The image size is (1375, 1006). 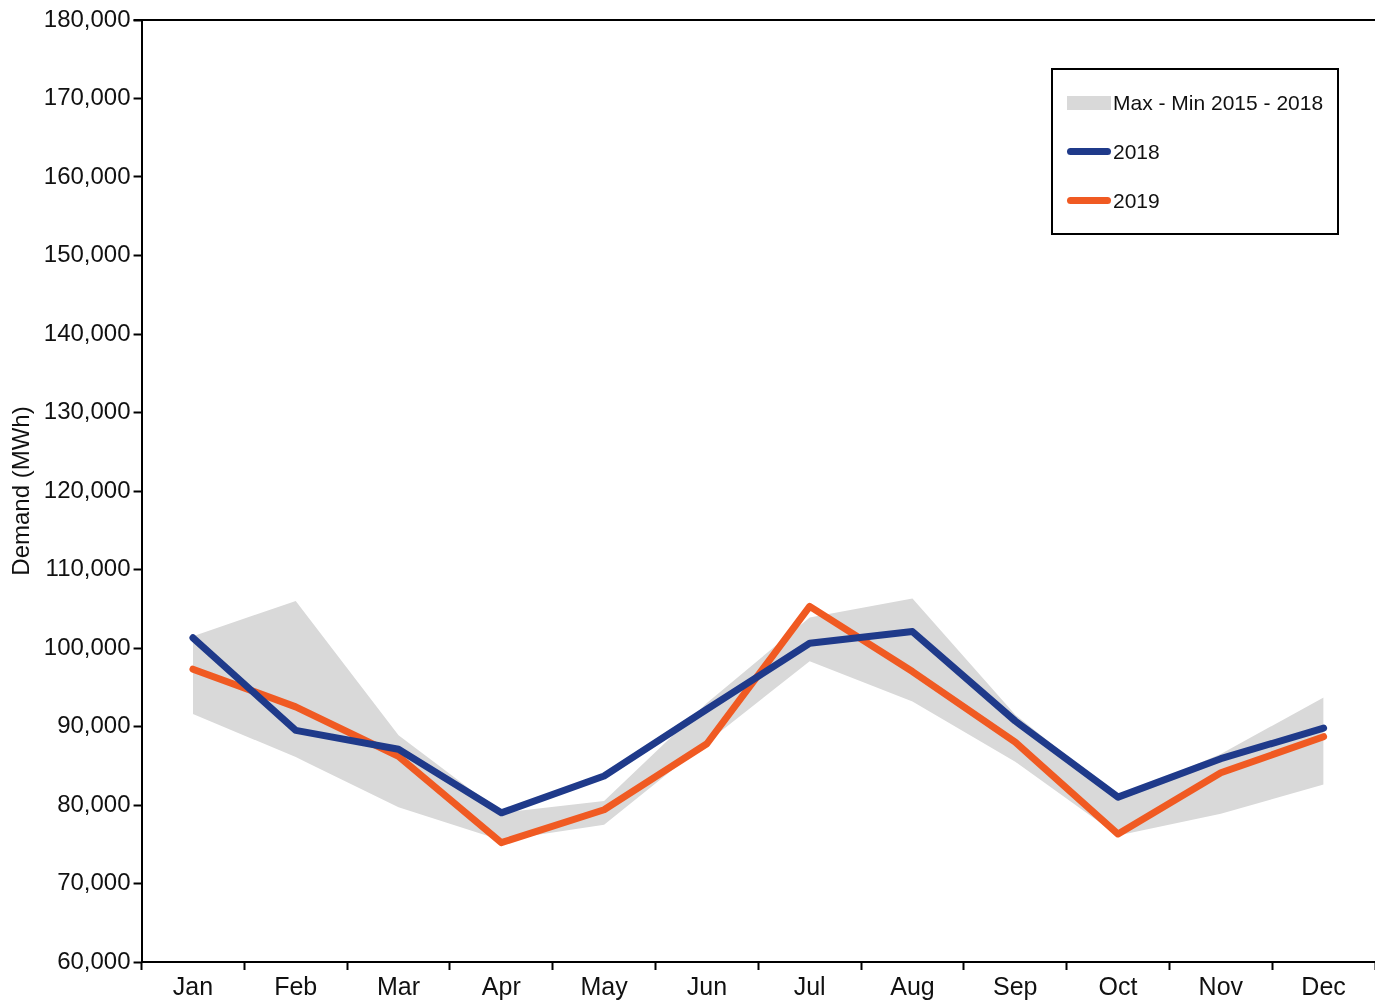 I want to click on y-axis-title: Demand (MWh), so click(x=21, y=491).